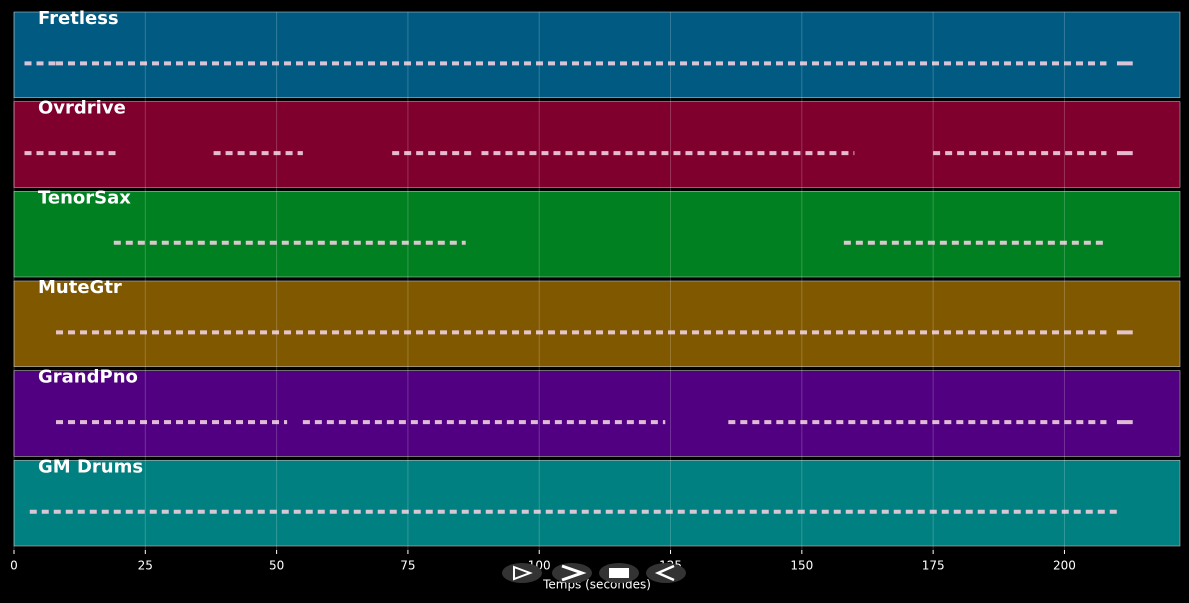 Image resolution: width=1189 pixels, height=603 pixels. I want to click on track-name: Fretless, so click(78, 18).